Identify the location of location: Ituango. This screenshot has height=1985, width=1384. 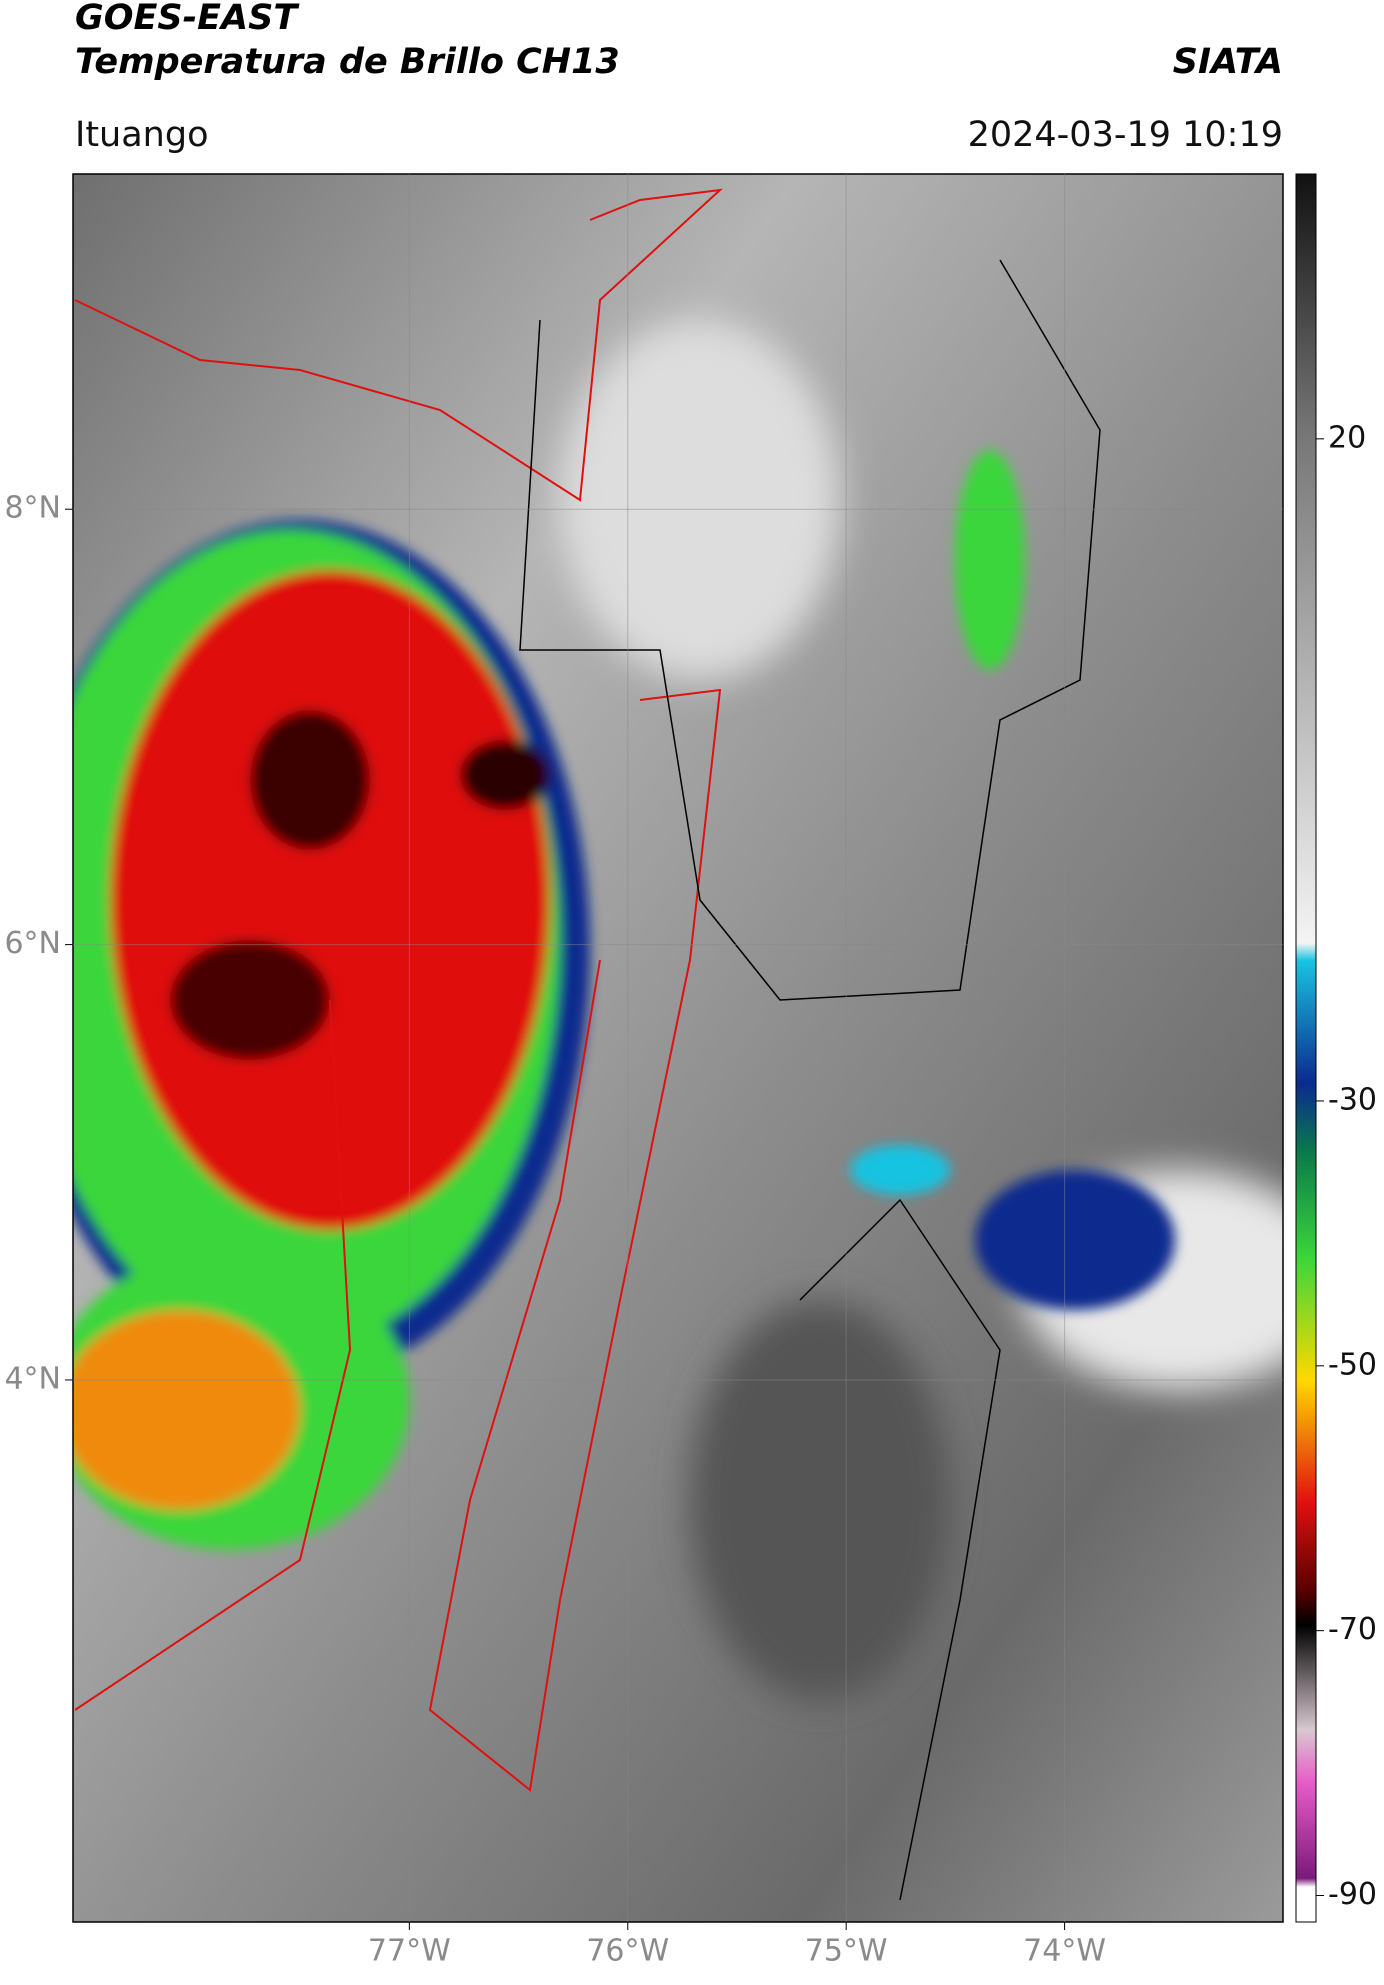
(142, 135).